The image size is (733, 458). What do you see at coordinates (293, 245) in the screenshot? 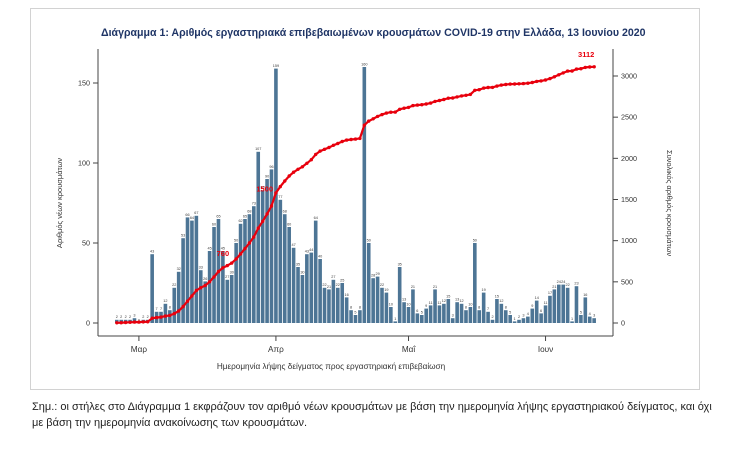
I see `bar-value-label: 47` at bounding box center [293, 245].